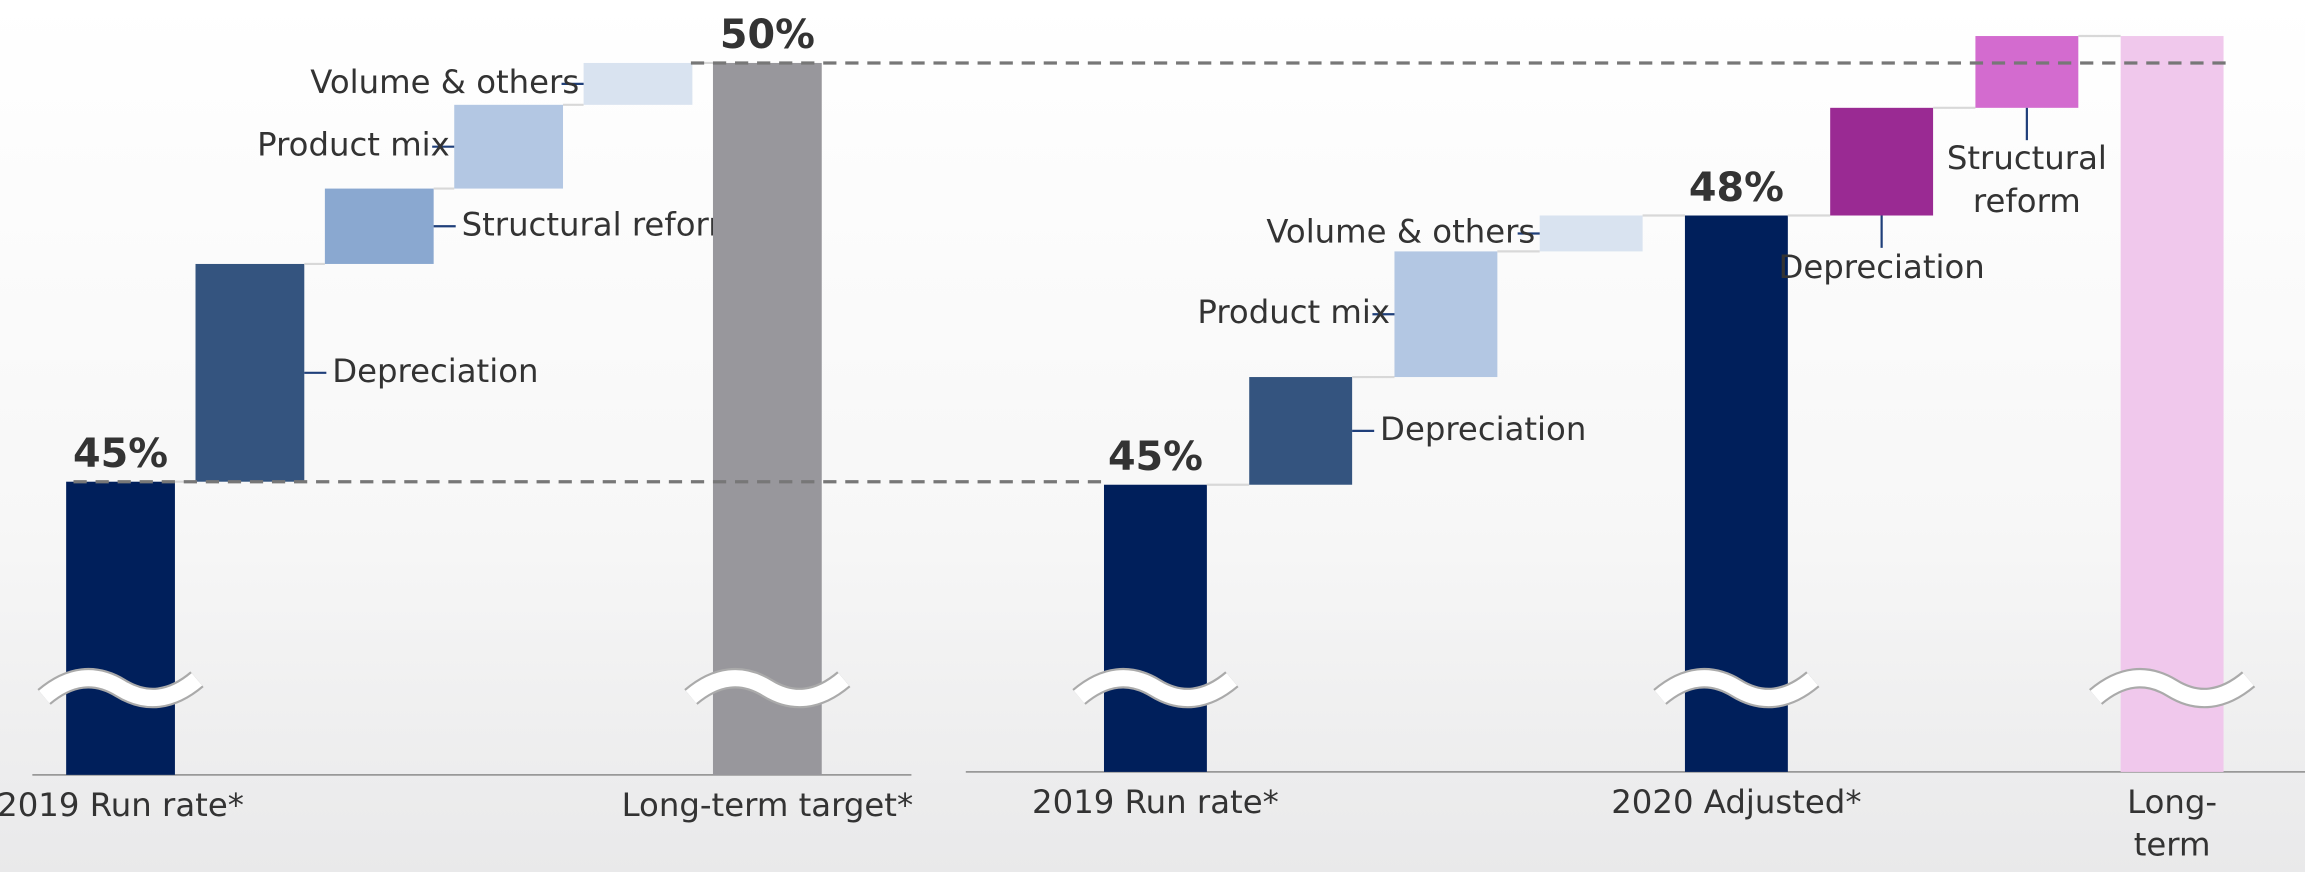 The width and height of the screenshot is (2305, 872). Describe the element at coordinates (767, 35) in the screenshot. I see `value-label: 50%` at that location.